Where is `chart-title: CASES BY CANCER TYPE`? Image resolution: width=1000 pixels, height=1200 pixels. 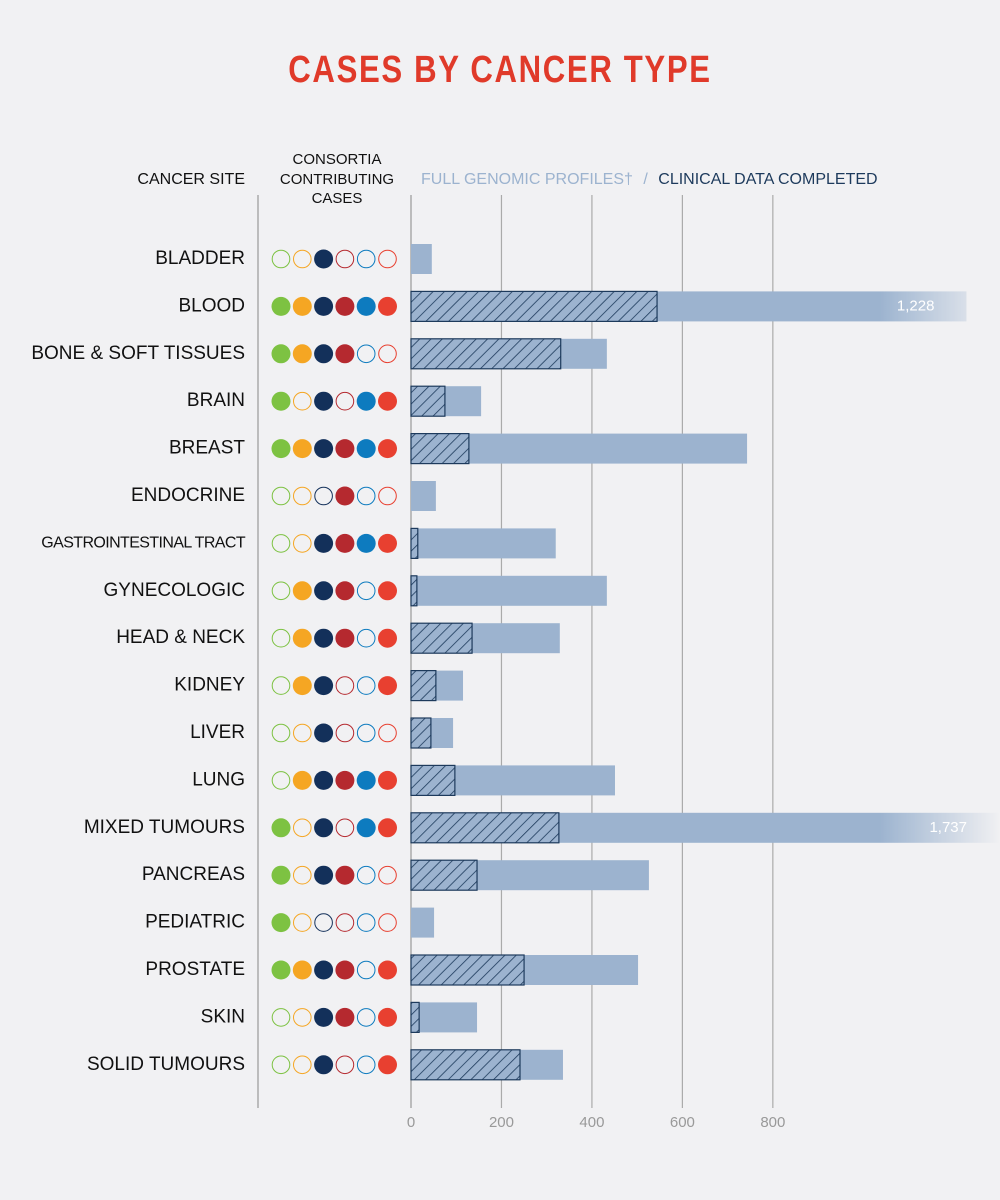
chart-title: CASES BY CANCER TYPE is located at coordinates (499, 70).